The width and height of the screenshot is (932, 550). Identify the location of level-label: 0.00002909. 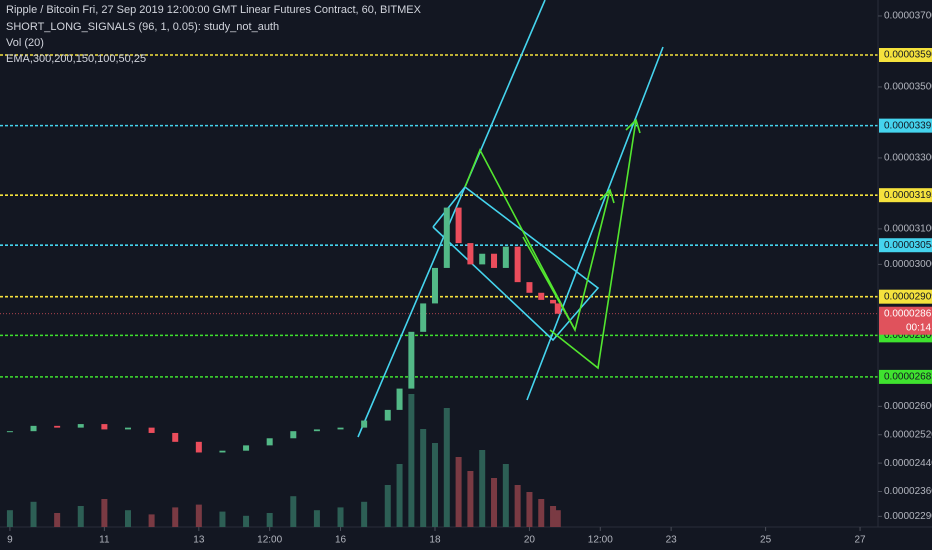
(908, 296).